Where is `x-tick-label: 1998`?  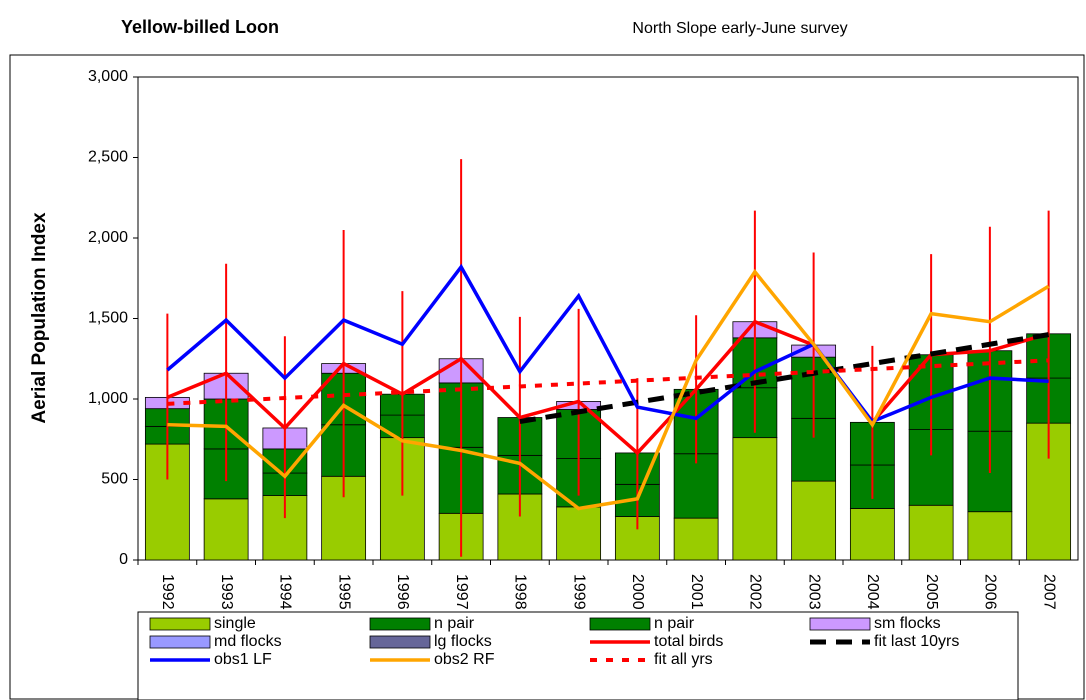 x-tick-label: 1998 is located at coordinates (520, 592).